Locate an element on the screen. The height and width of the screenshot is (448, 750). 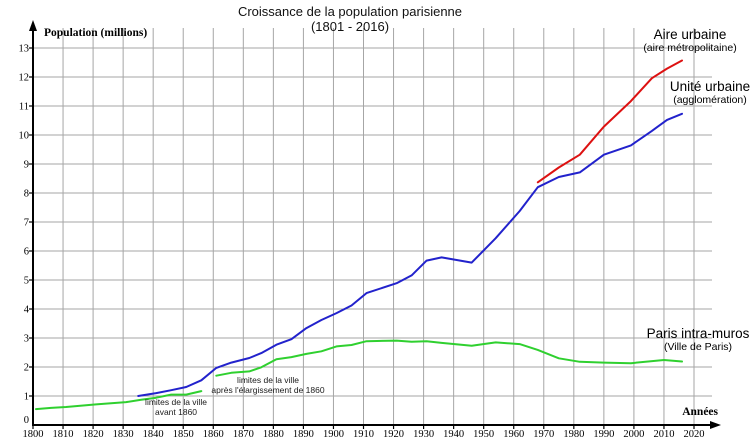
annotation-limits-before-1860: limites de la ville avant 1860 is located at coordinates (176, 407).